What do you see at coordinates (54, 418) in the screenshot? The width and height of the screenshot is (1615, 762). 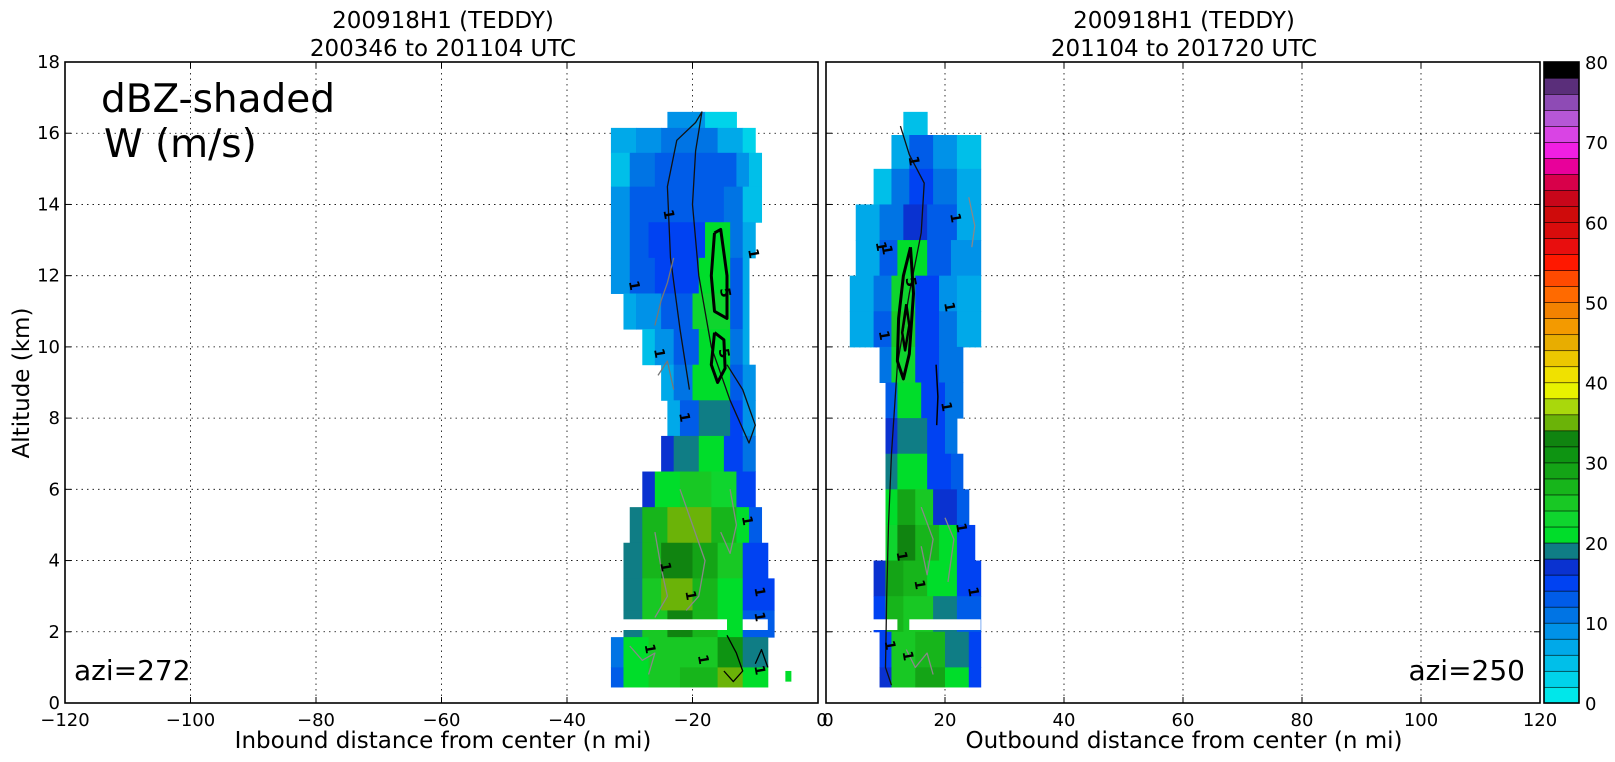 I see `y-tick-label: 8` at bounding box center [54, 418].